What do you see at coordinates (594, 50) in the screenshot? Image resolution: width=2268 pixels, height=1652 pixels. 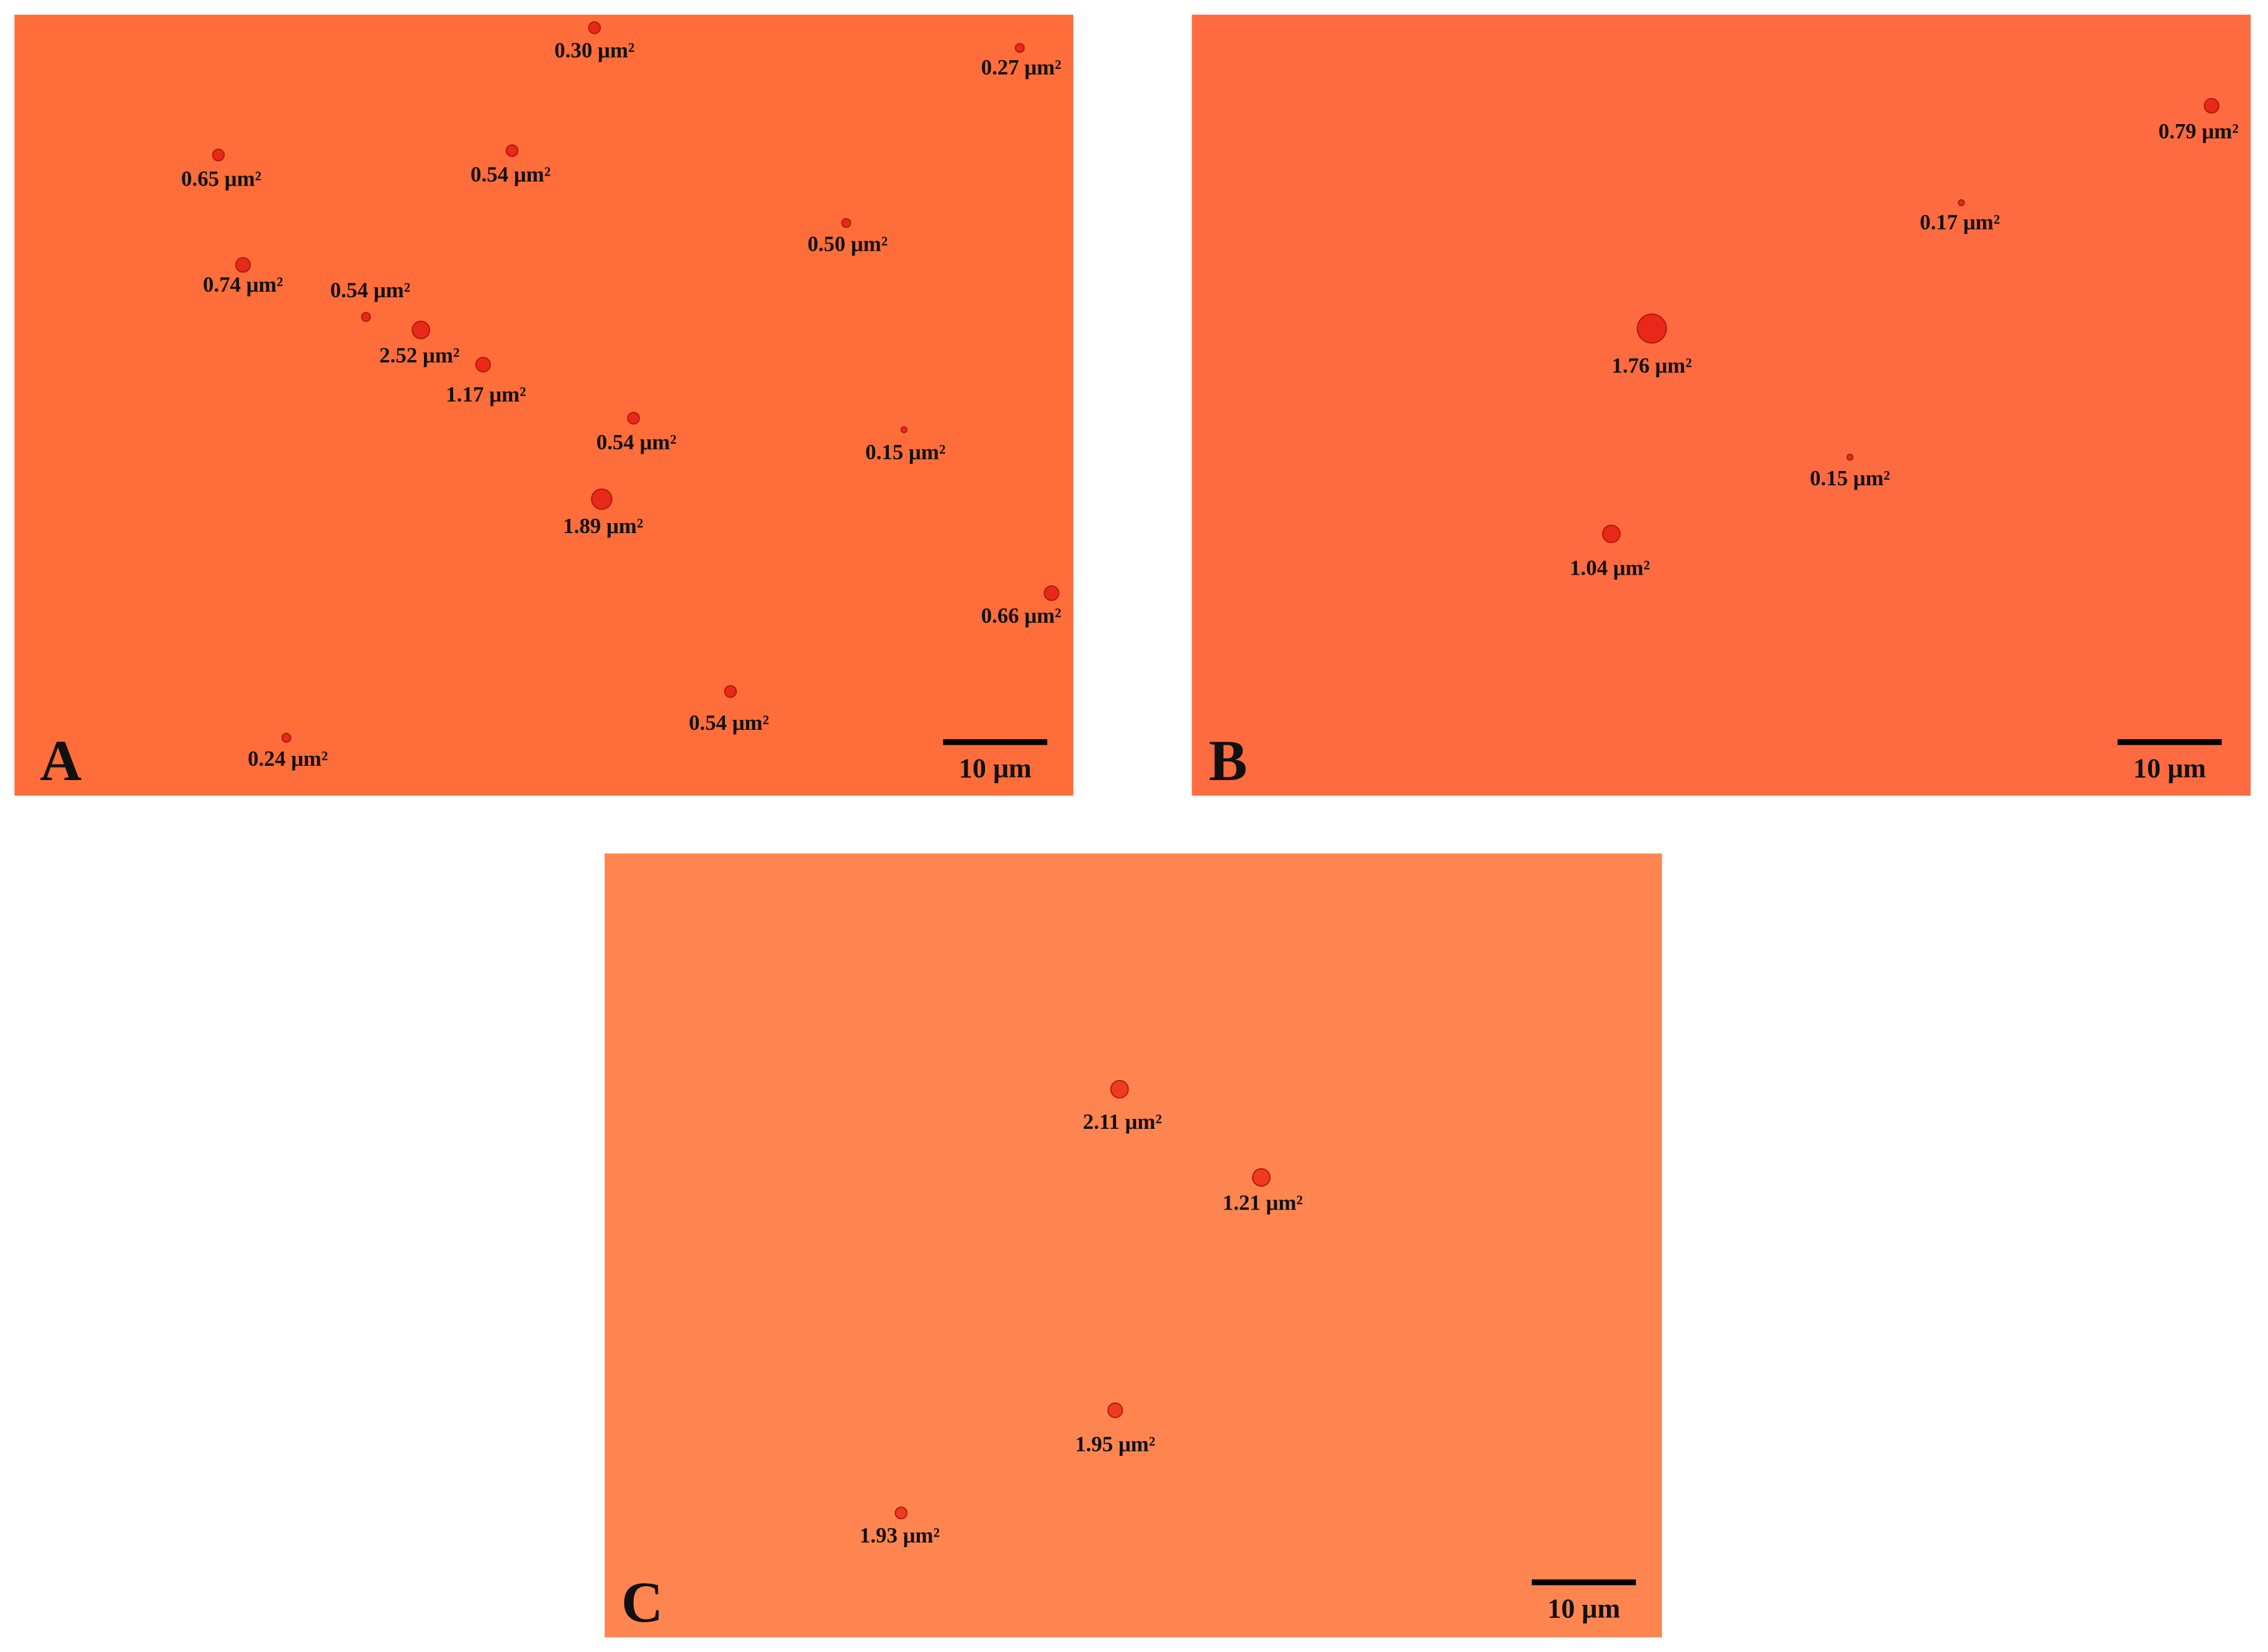 I see `droplet-area-label: 0.30 μm²` at bounding box center [594, 50].